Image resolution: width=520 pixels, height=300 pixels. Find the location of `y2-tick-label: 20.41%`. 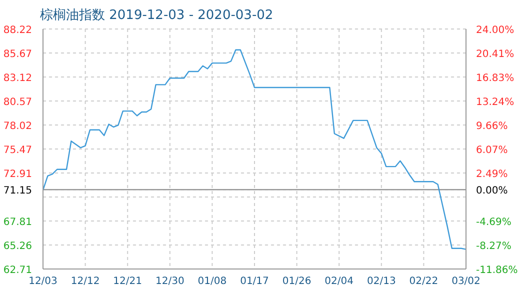

y2-tick-label: 20.41% is located at coordinates (495, 54).